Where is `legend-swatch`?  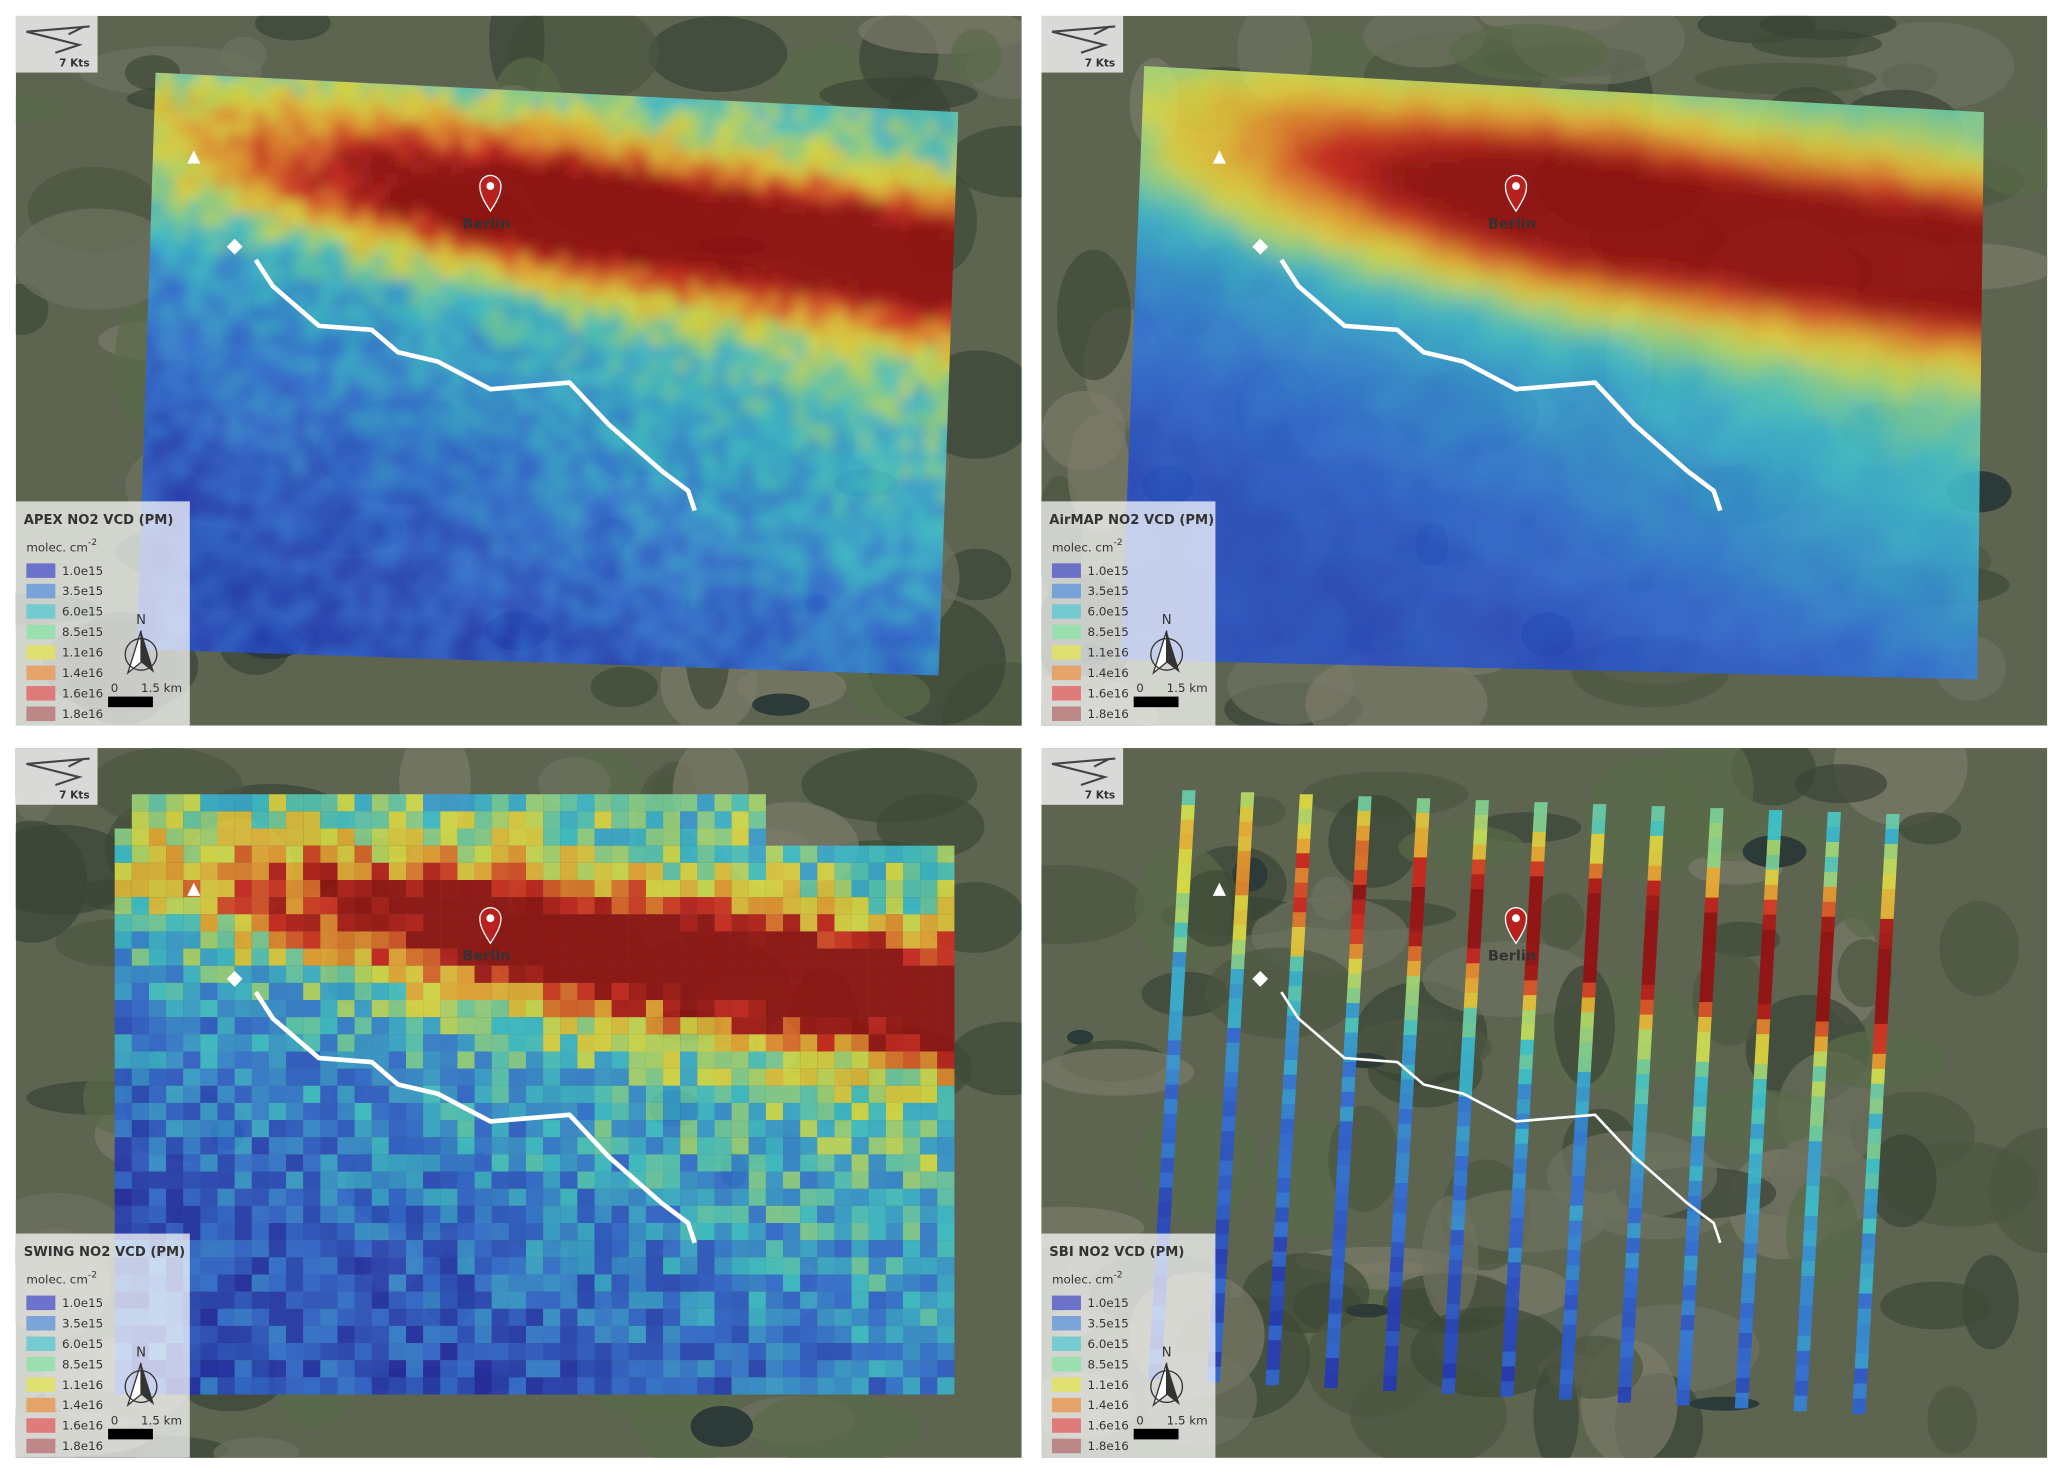 legend-swatch is located at coordinates (41, 591).